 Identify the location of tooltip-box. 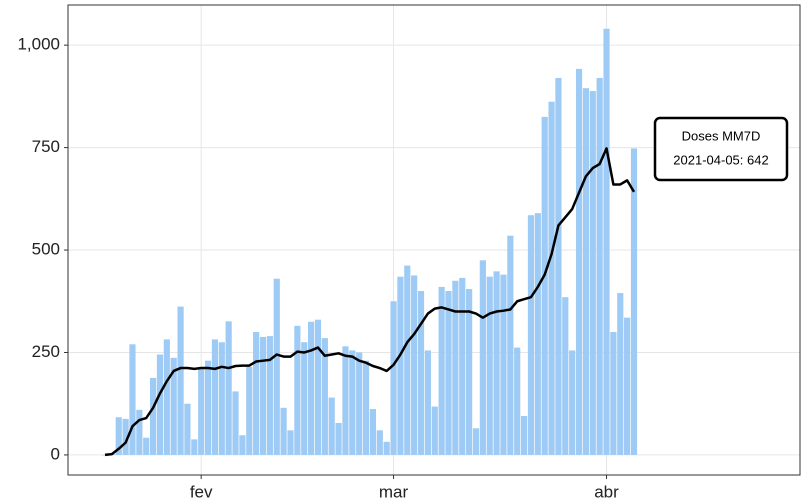
(721, 149).